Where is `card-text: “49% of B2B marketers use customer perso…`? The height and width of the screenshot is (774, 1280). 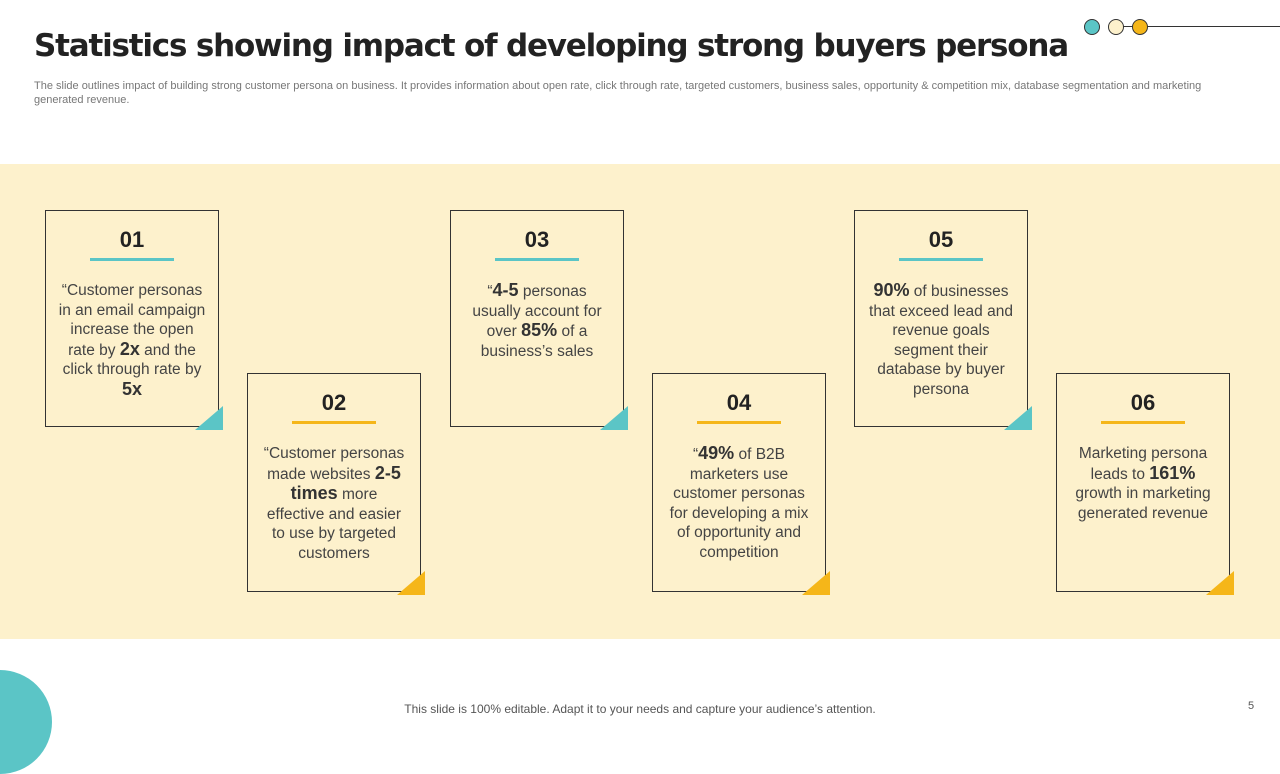 card-text: “49% of B2B marketers use customer perso… is located at coordinates (739, 502).